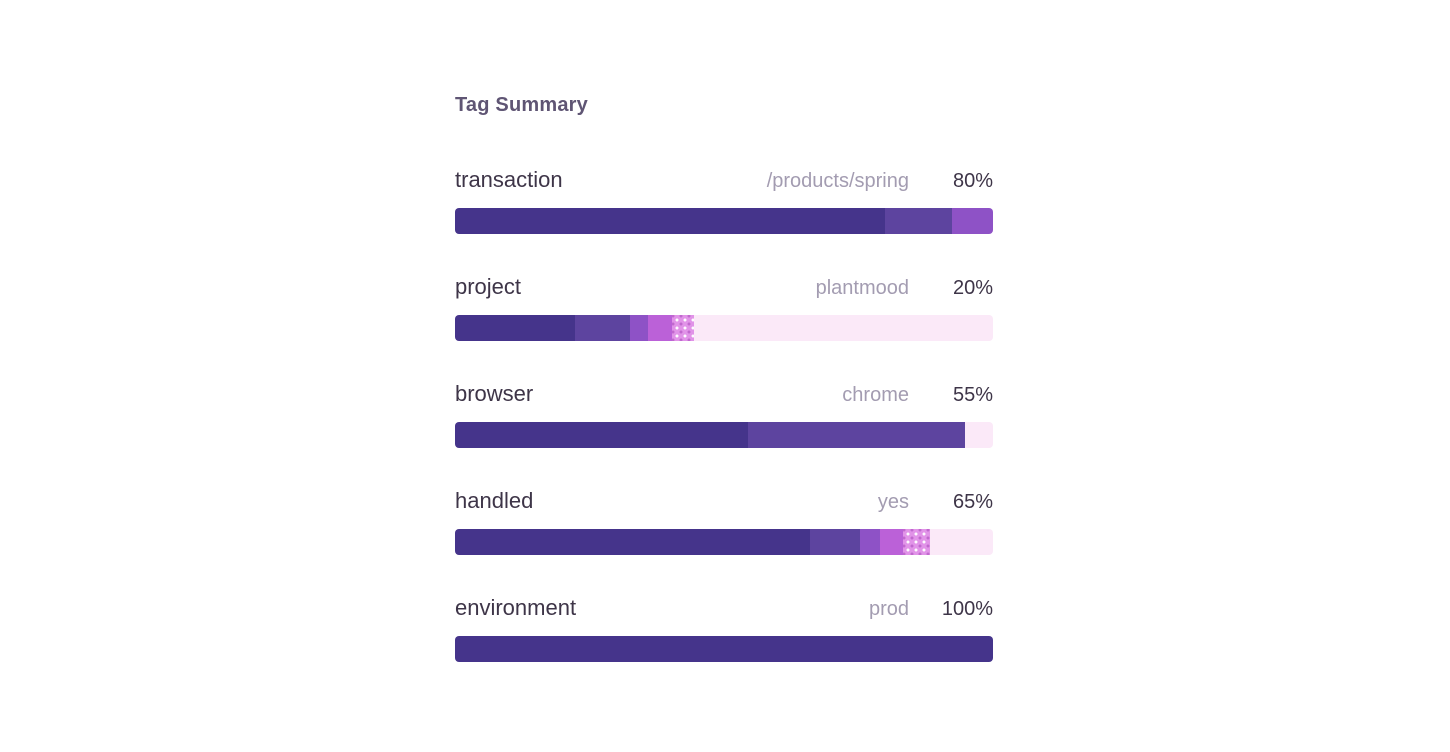 The image size is (1450, 752). Describe the element at coordinates (724, 394) in the screenshot. I see `tag-row-header: browser chrome 55%` at that location.